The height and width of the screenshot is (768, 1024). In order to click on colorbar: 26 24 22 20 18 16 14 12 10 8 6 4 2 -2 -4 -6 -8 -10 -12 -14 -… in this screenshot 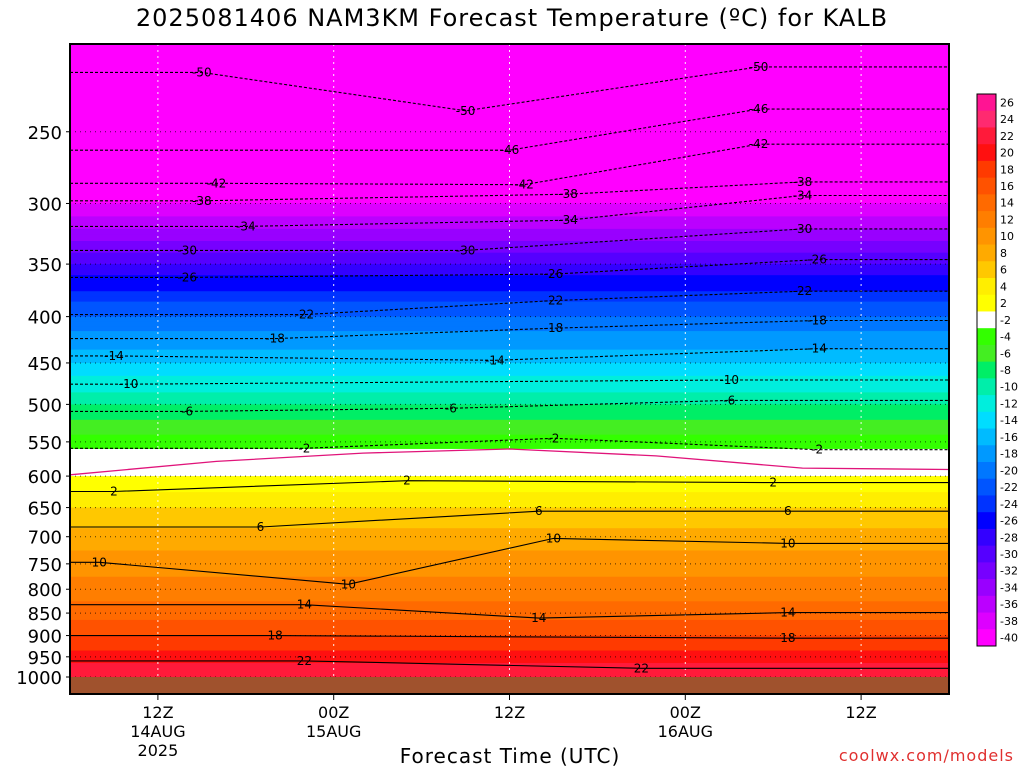, I will do `click(997, 370)`.